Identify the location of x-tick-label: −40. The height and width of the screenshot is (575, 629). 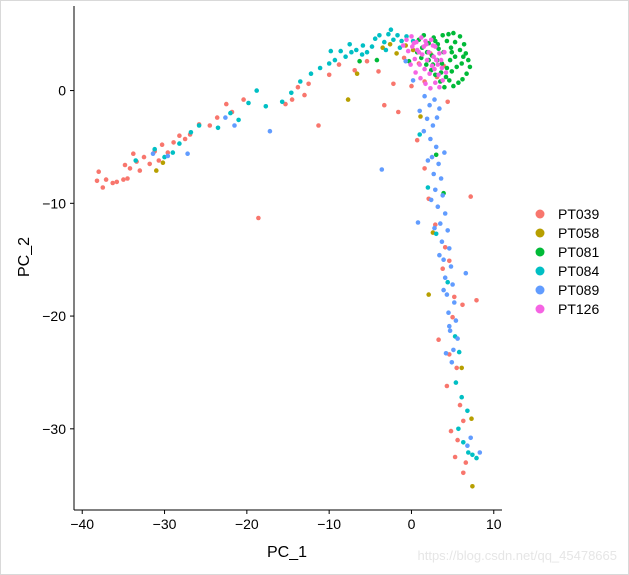
(82, 524).